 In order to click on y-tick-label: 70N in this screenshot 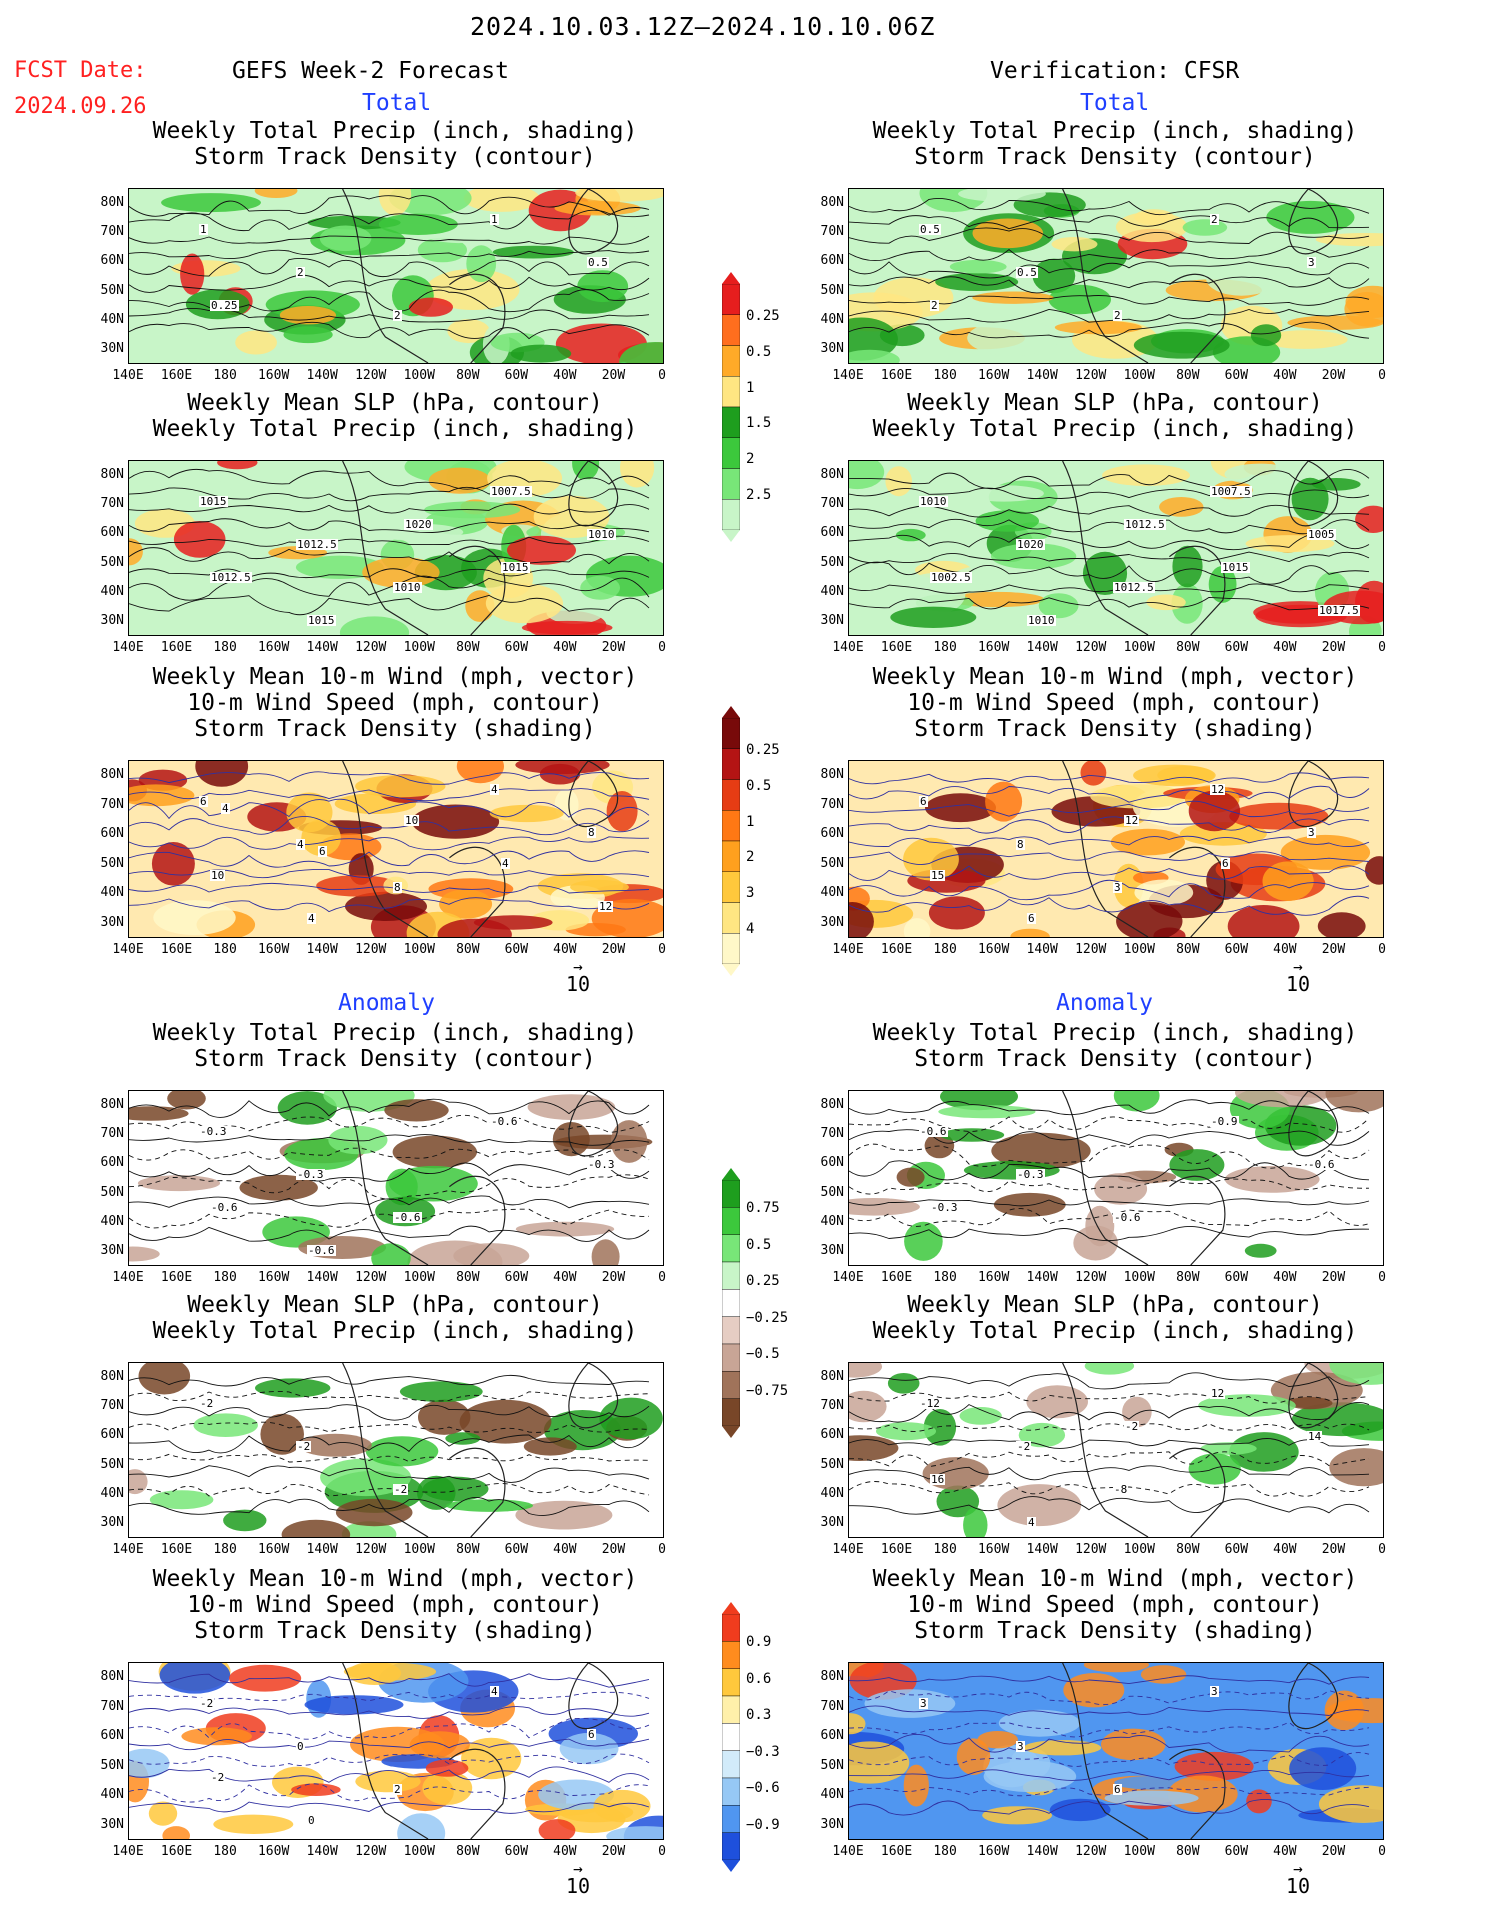, I will do `click(112, 1406)`.